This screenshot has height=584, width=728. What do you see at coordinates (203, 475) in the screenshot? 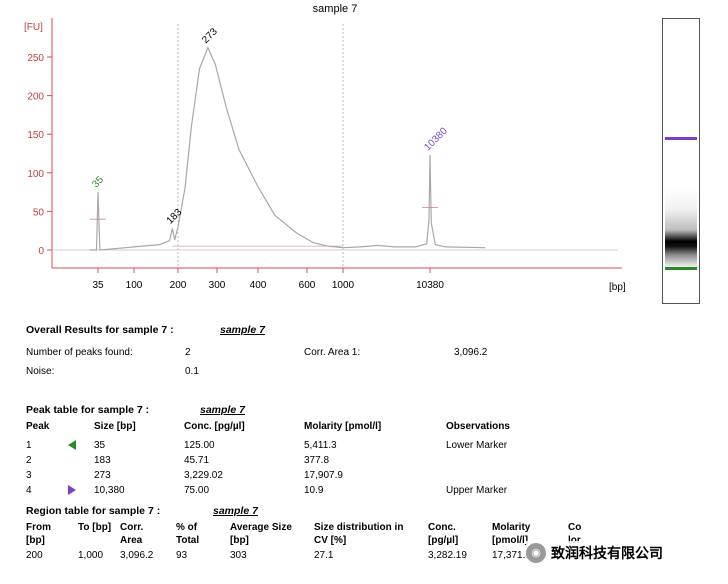
I see `peak-row-3-conc: 3,229.02` at bounding box center [203, 475].